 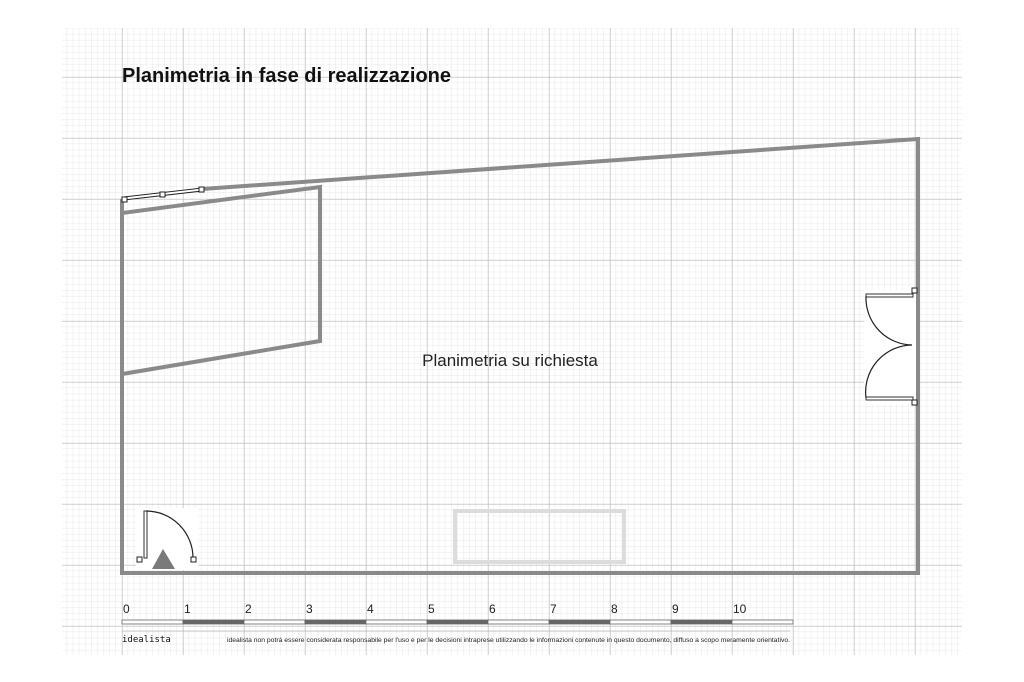 I want to click on entrance-arrow-icon, so click(x=163, y=559).